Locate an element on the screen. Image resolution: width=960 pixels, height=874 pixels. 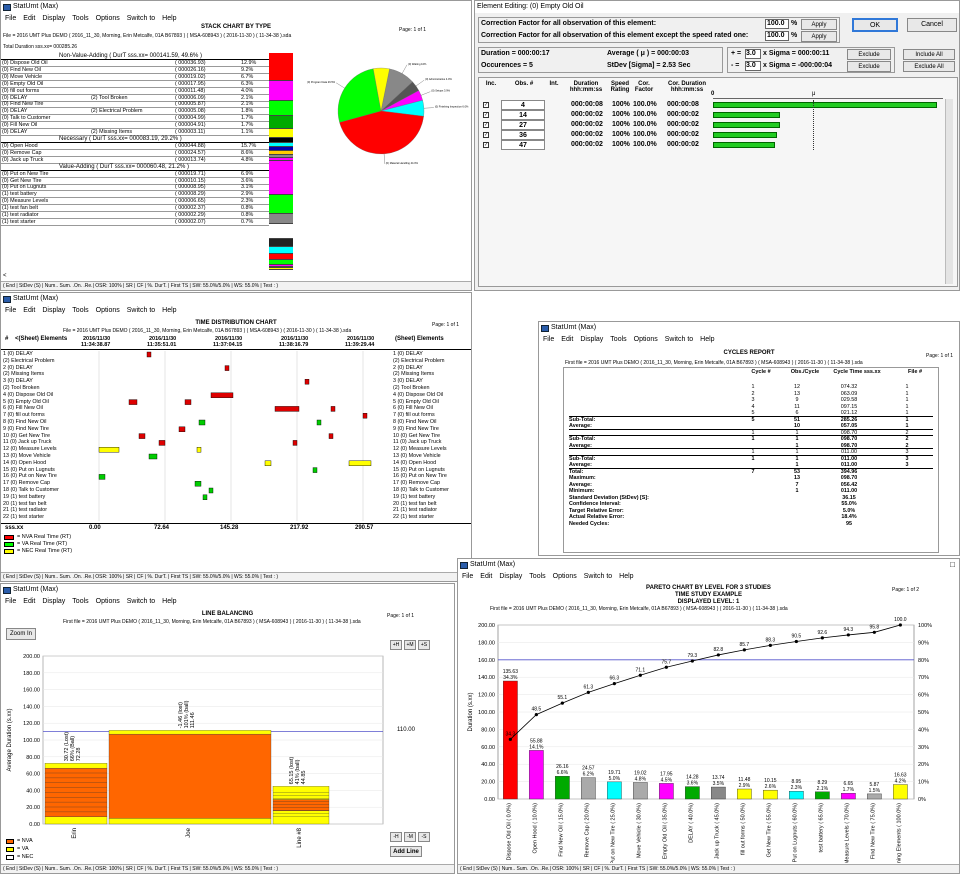
minus-label: - = is located at coordinates (735, 65).